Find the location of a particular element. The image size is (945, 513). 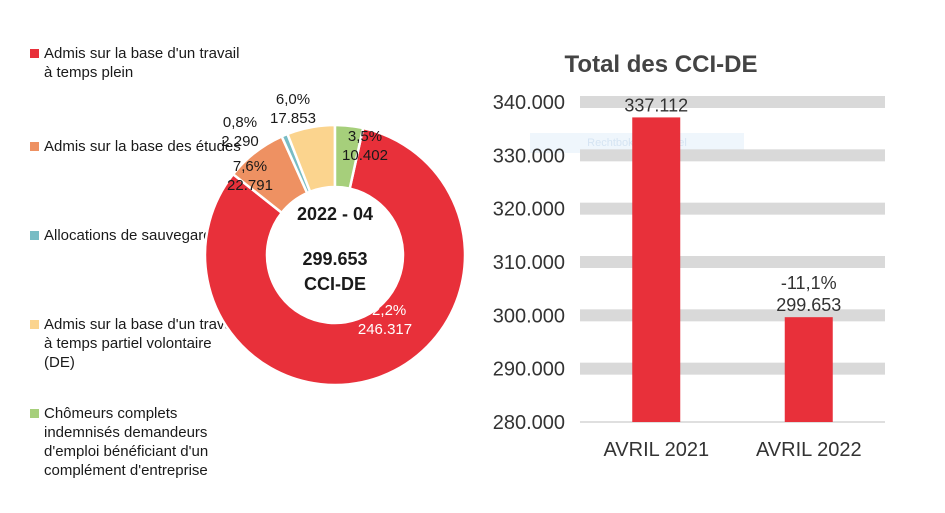

legend-label: Admis sur la base des études is located at coordinates (142, 146).